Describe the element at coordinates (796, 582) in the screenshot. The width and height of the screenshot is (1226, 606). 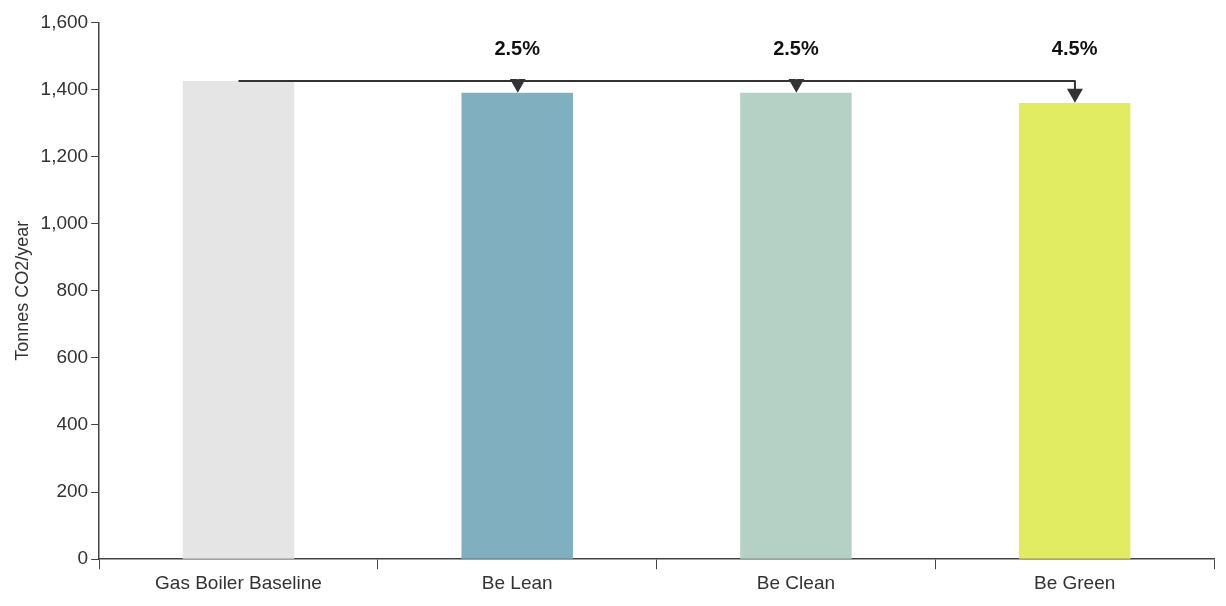
I see `x-tick-label: Be Clean` at that location.